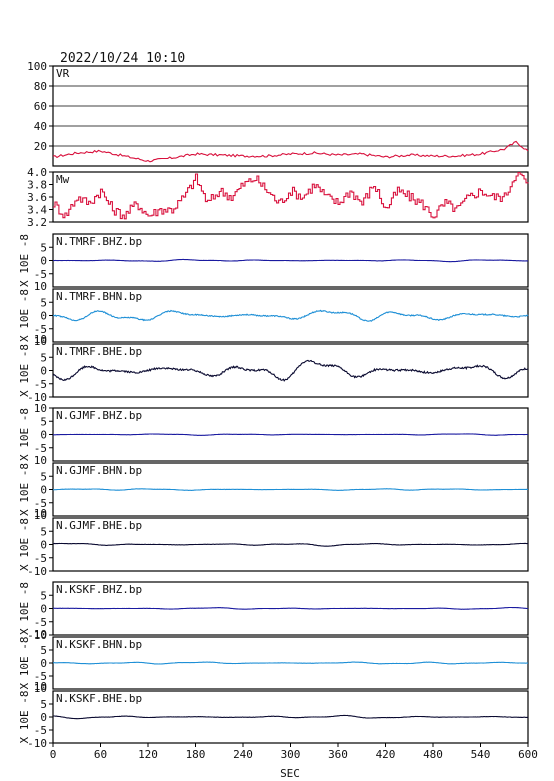 This screenshot has height=781, width=554. I want to click on x-axis: 0 60 120 180 240 300 360 420 480 540 600, so click(294, 752).